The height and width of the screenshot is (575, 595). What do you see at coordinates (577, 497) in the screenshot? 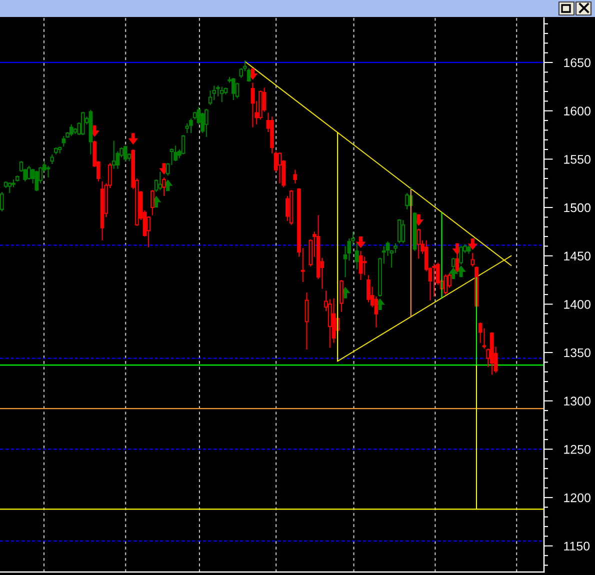
I see `y-tick-label: 1200` at bounding box center [577, 497].